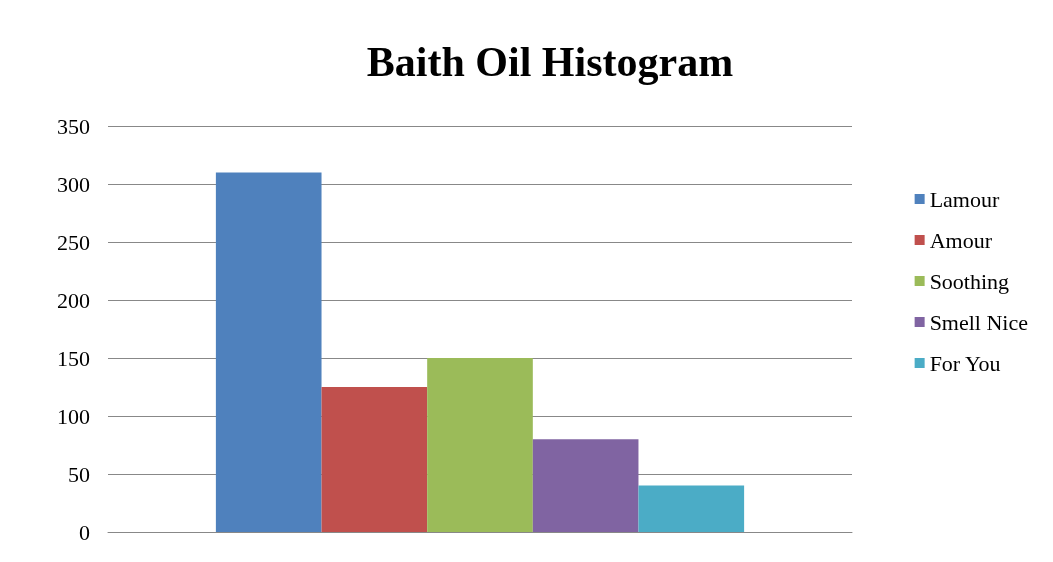  I want to click on legend-label: Soothing, so click(969, 281).